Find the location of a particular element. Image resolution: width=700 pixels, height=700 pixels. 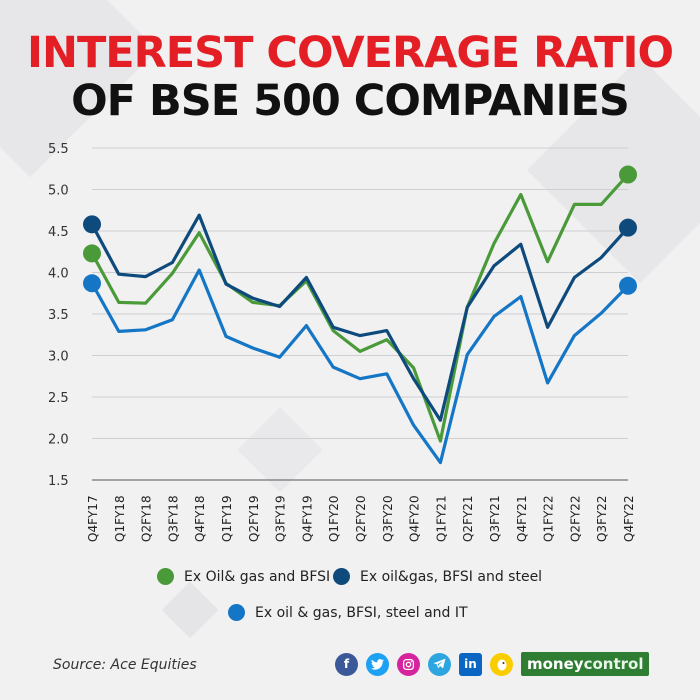

x-tick-label: Q3FY19 is located at coordinates (281, 518).